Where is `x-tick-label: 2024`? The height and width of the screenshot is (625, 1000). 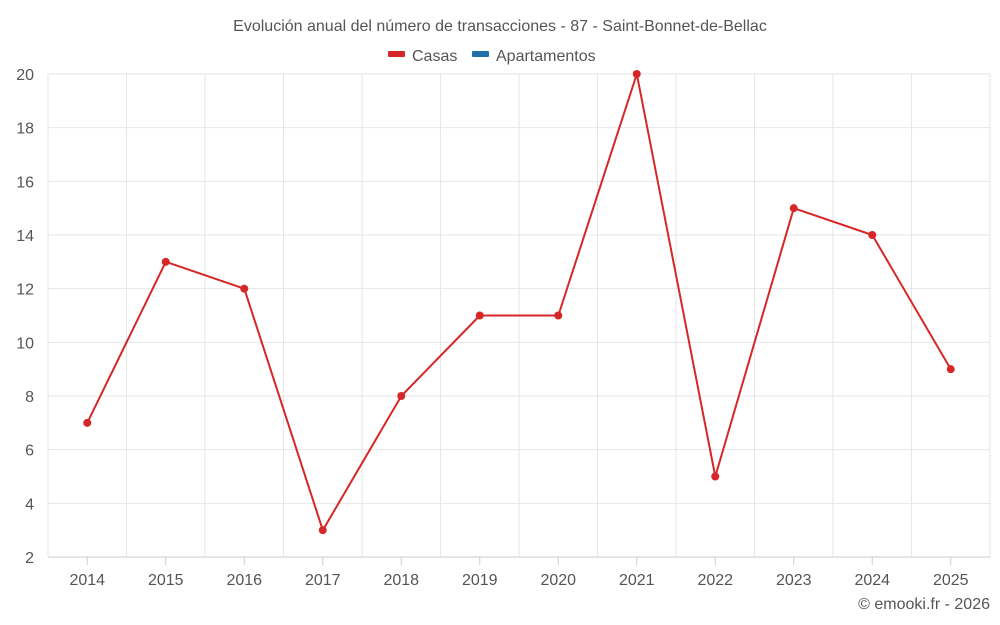
x-tick-label: 2024 is located at coordinates (872, 580).